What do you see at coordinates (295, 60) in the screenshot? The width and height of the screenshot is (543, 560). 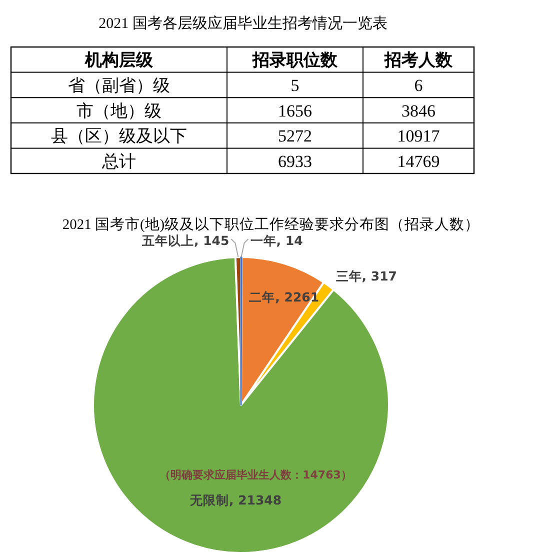 I see `text: 招录职位数` at bounding box center [295, 60].